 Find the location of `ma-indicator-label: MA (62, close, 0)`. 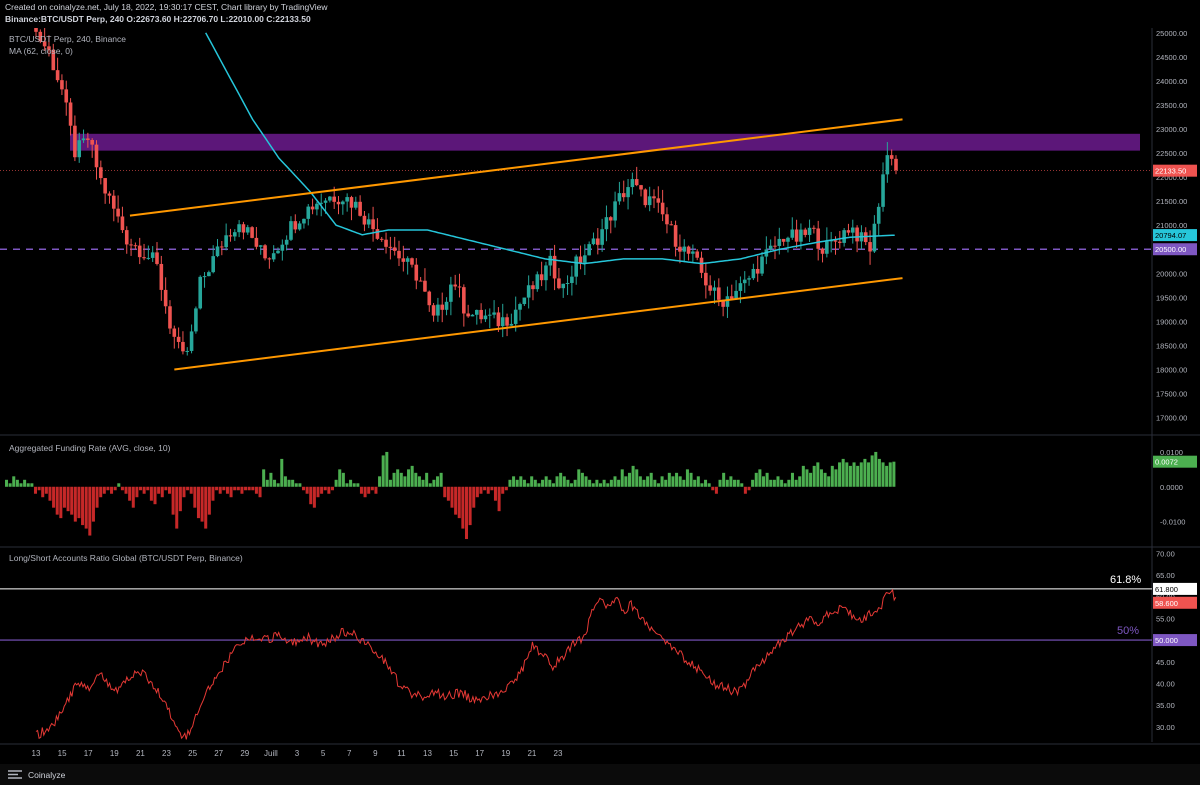

ma-indicator-label: MA (62, close, 0) is located at coordinates (41, 51).